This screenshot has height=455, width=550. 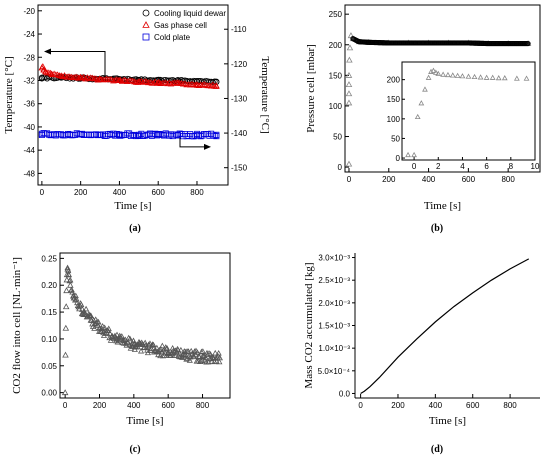 I want to click on chart-b-point, so click(x=528, y=43).